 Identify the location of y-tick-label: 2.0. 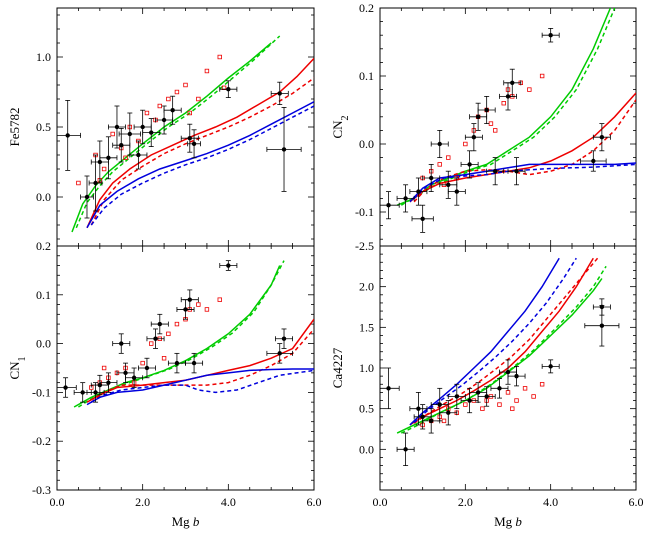
(366, 287).